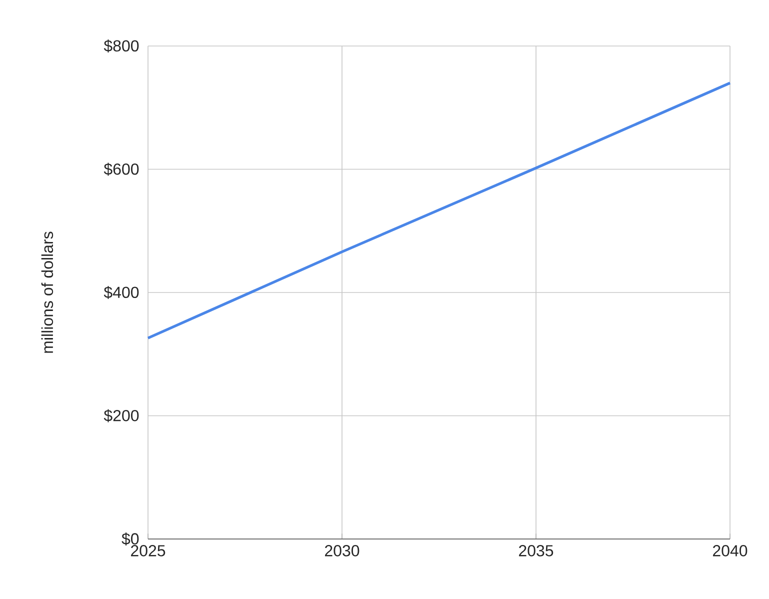 The width and height of the screenshot is (769, 599). I want to click on x-tick-label: 2040, so click(730, 550).